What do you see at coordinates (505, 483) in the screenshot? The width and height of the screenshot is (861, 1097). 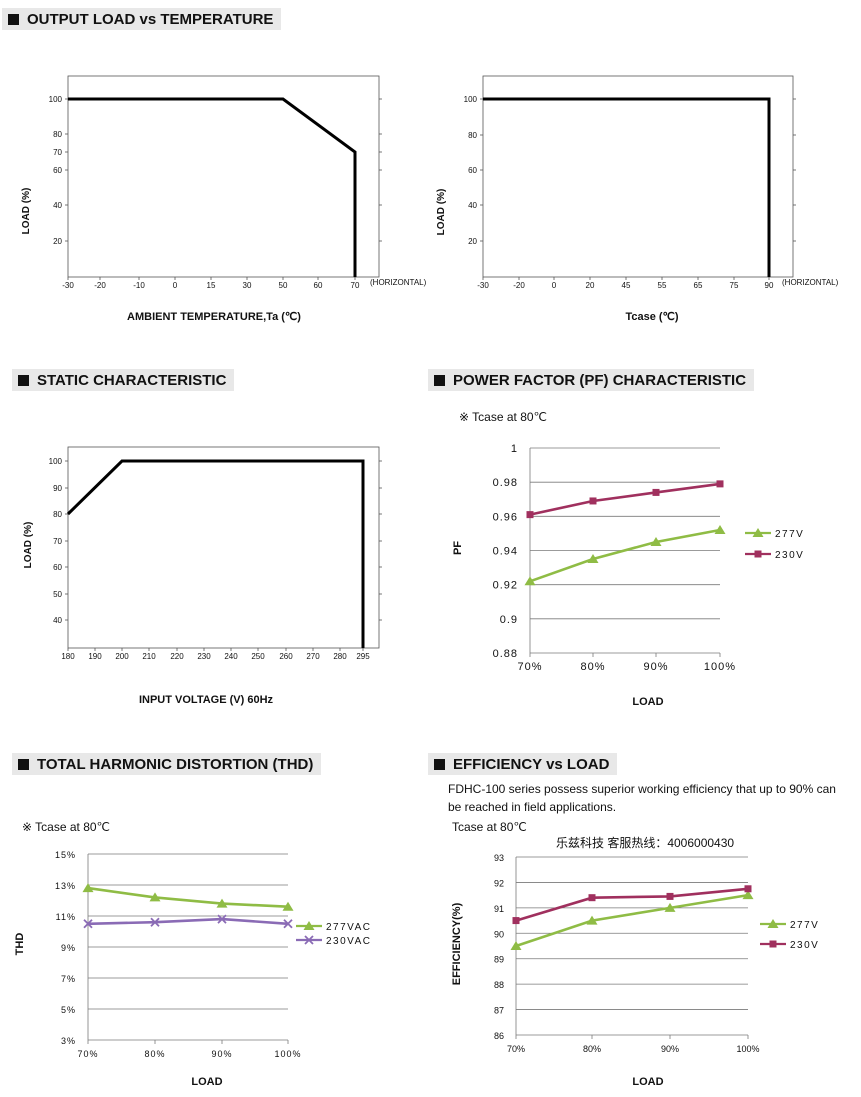 I see `pf-y-tick-label: 0.98` at bounding box center [505, 483].